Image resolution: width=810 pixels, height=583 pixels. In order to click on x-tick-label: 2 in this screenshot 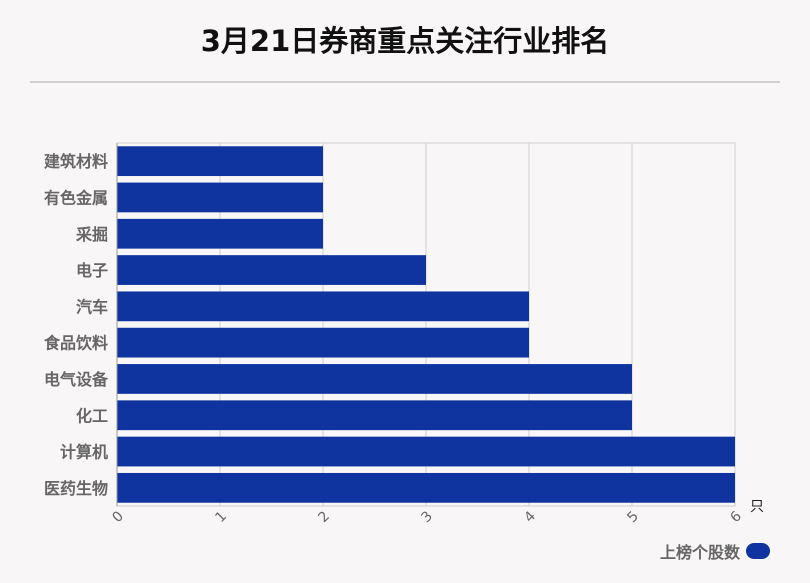, I will do `click(324, 517)`.